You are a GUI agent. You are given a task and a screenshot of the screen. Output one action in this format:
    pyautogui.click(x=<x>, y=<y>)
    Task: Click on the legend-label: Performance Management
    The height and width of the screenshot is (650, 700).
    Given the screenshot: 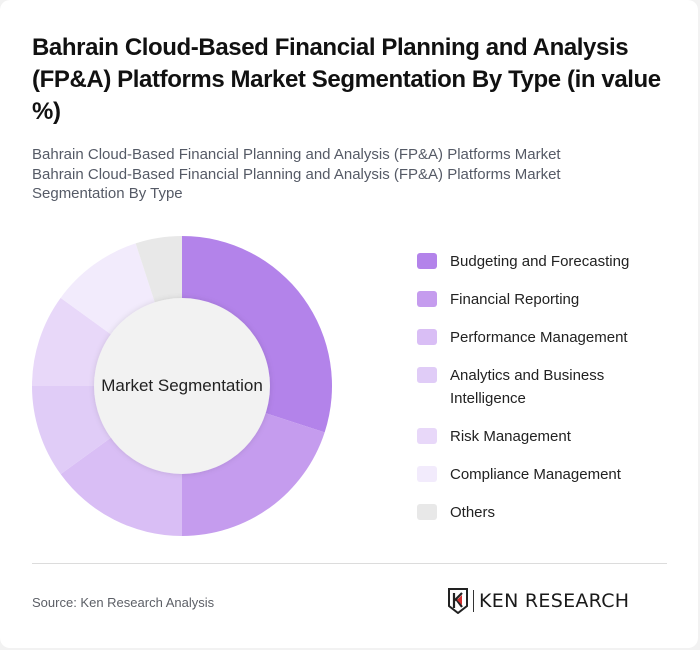 What is the action you would take?
    pyautogui.click(x=539, y=337)
    